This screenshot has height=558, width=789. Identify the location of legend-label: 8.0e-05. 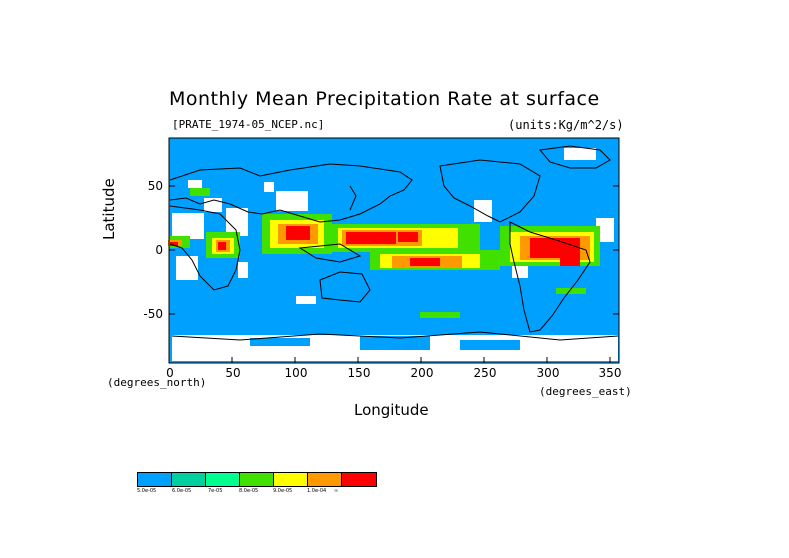
(249, 491).